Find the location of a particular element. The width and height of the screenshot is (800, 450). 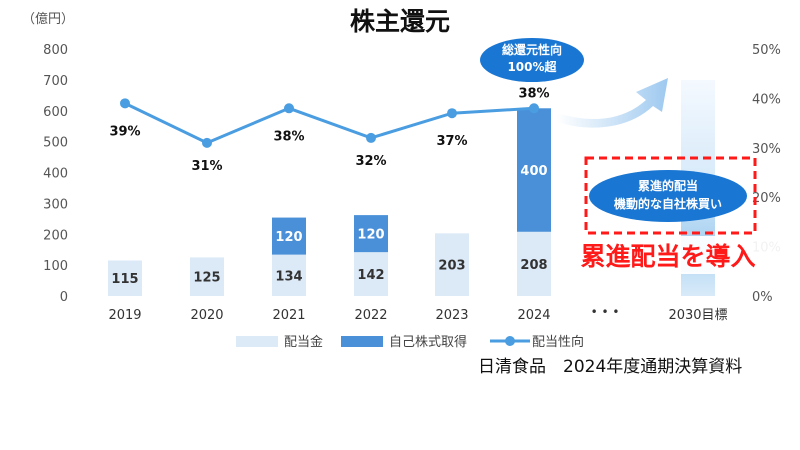

growth-arrow is located at coordinates (612, 103).